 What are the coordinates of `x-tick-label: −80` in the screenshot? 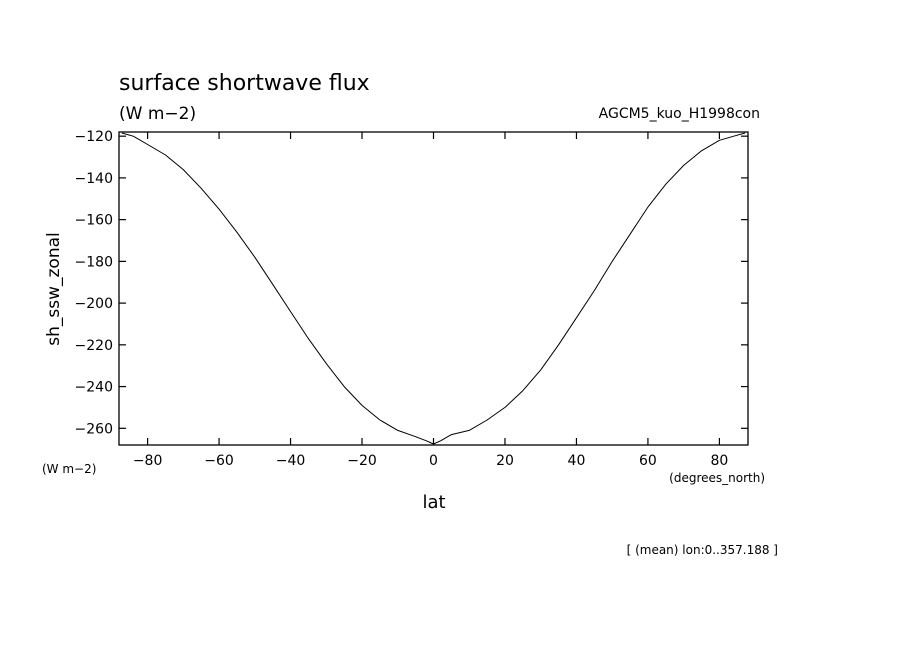 It's located at (148, 461).